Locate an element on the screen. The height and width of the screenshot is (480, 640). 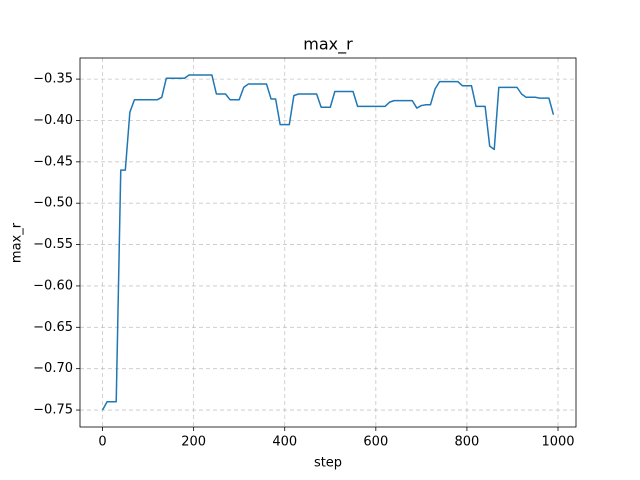
y-tick-label: −0.65 is located at coordinates (53, 327).